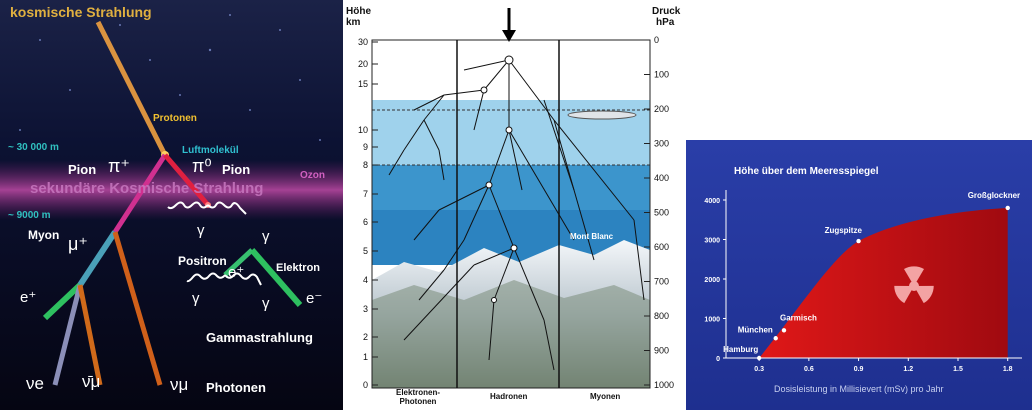  What do you see at coordinates (755, 329) in the screenshot?
I see `point-label: München` at bounding box center [755, 329].